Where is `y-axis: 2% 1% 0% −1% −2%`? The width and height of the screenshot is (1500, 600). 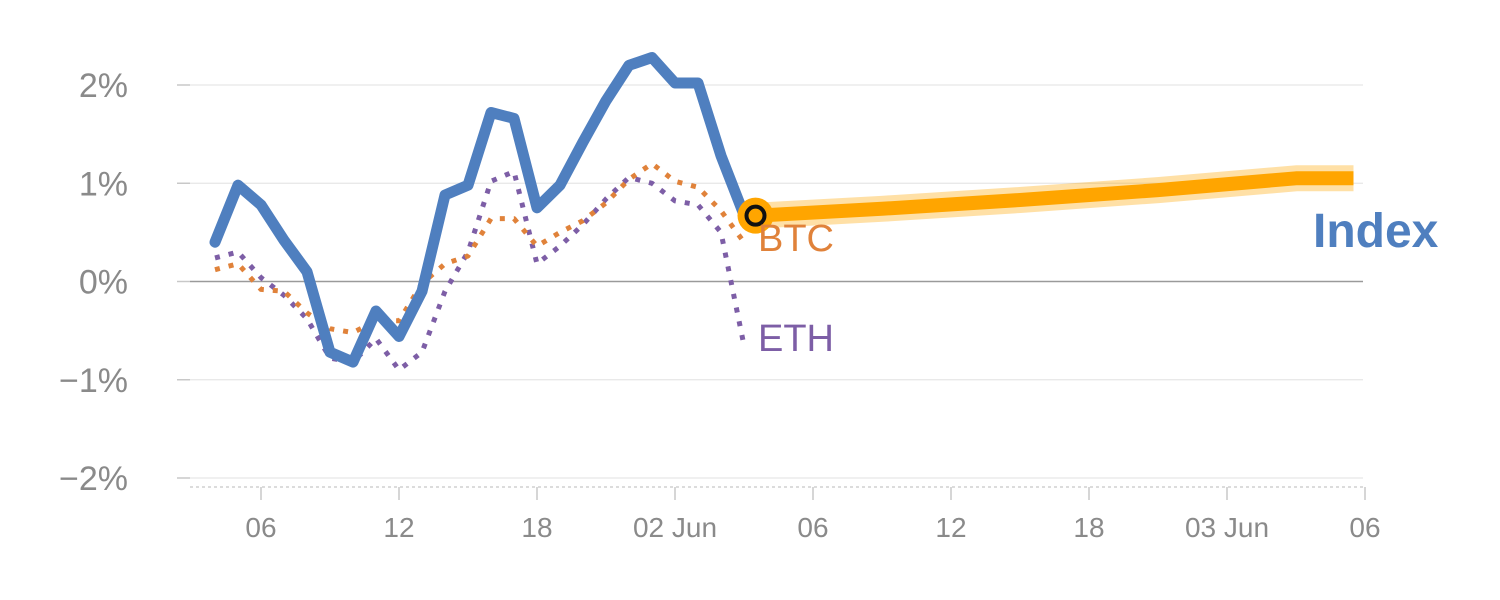
y-axis: 2% 1% 0% −1% −2% is located at coordinates (124, 282).